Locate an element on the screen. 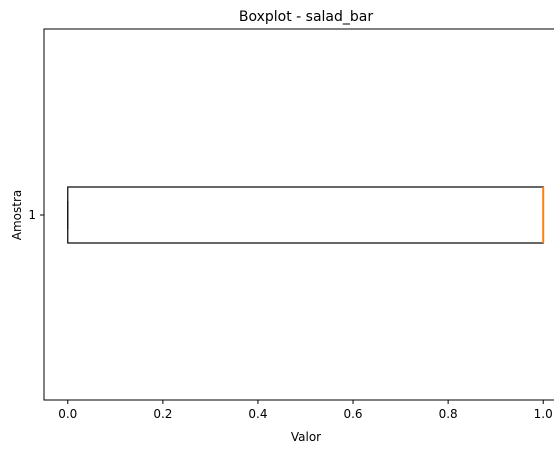  x-tick-label: 1.0 is located at coordinates (543, 414).